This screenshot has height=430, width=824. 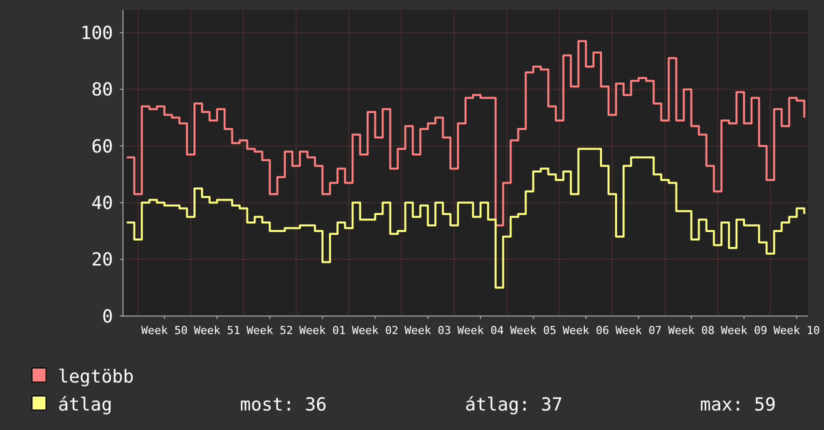 What do you see at coordinates (102, 147) in the screenshot?
I see `y-tick-label: 60` at bounding box center [102, 147].